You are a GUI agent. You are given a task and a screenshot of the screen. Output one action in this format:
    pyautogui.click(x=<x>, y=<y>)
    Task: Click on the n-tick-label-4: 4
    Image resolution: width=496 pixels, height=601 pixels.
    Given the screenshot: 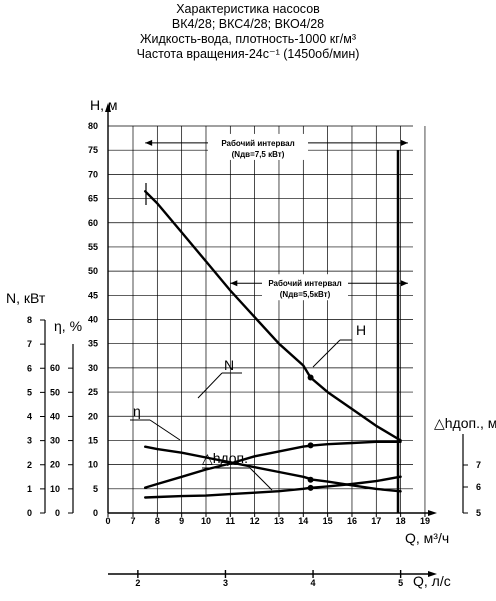 What is the action you would take?
    pyautogui.click(x=29, y=417)
    